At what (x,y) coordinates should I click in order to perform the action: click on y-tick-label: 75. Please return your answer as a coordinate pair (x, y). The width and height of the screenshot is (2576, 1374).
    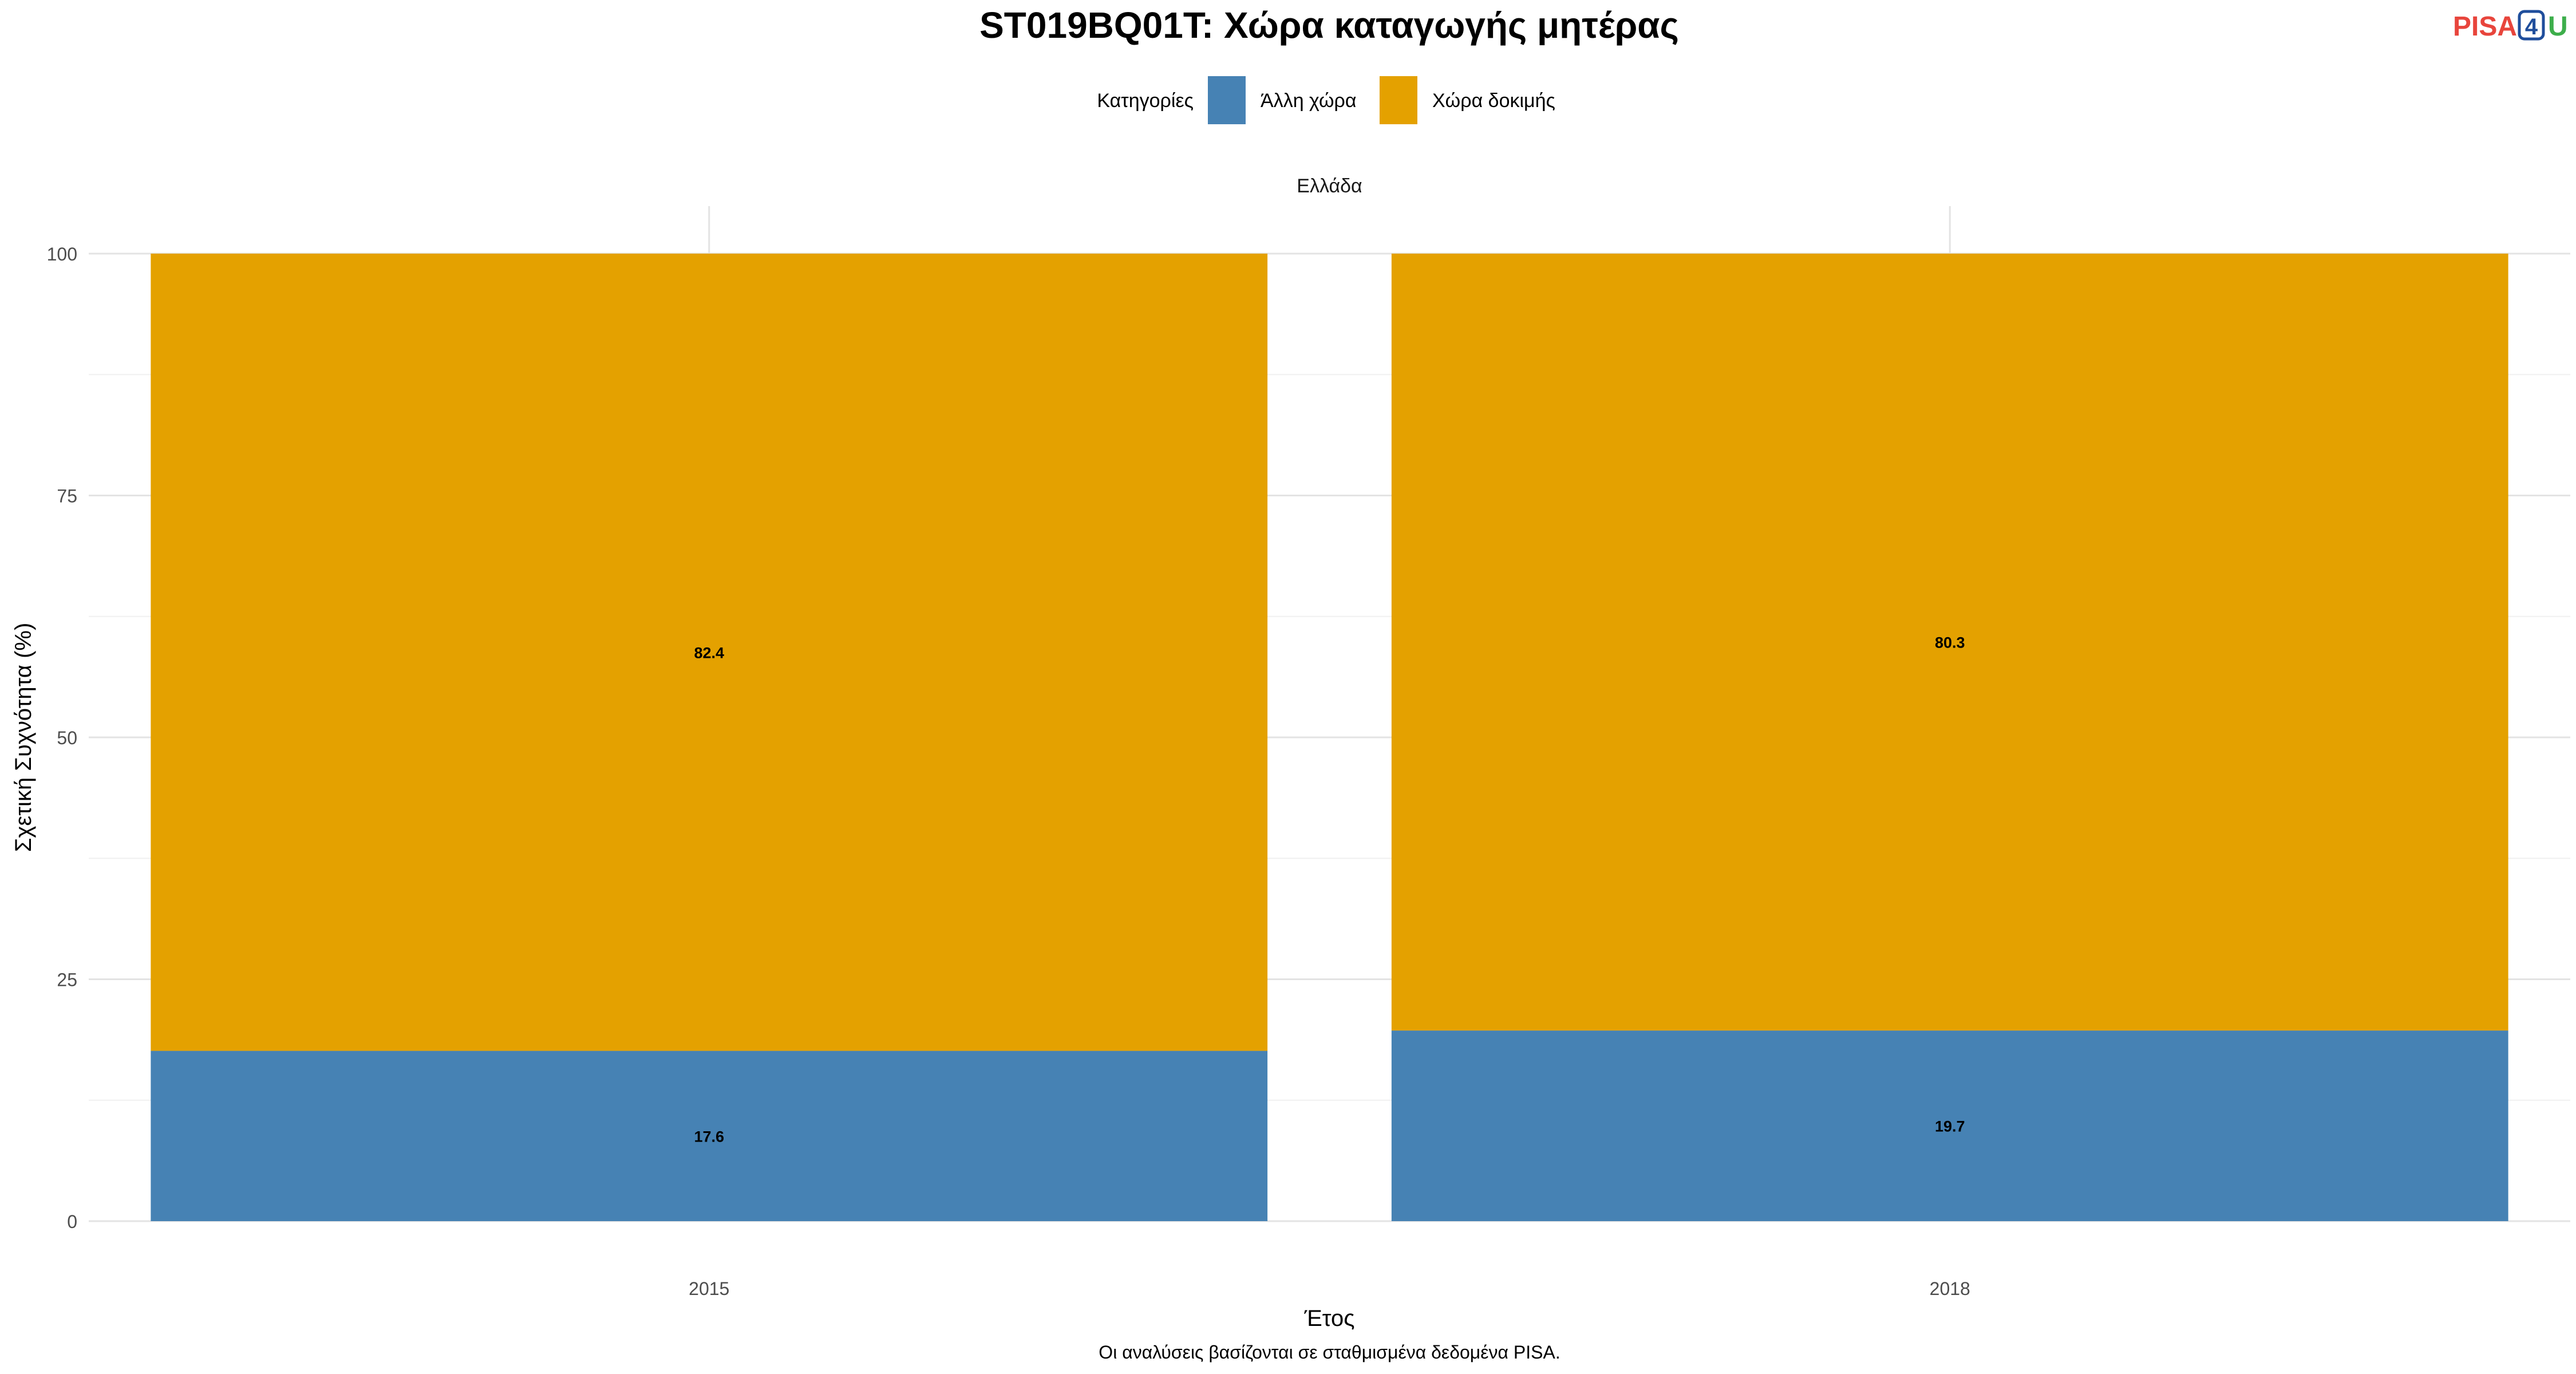
    Looking at the image, I should click on (67, 496).